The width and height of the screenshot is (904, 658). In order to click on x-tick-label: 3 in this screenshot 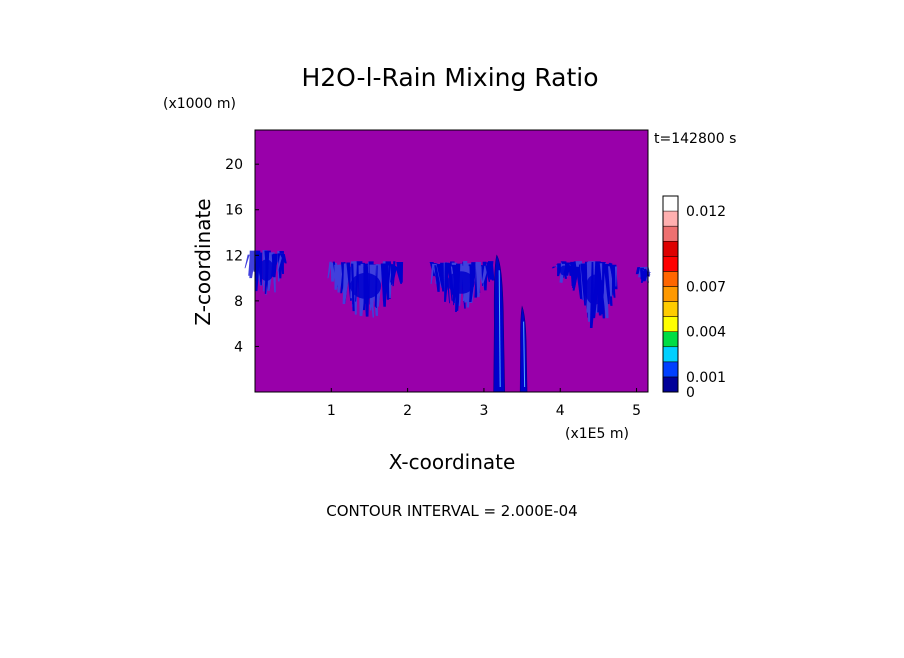, I will do `click(483, 411)`.